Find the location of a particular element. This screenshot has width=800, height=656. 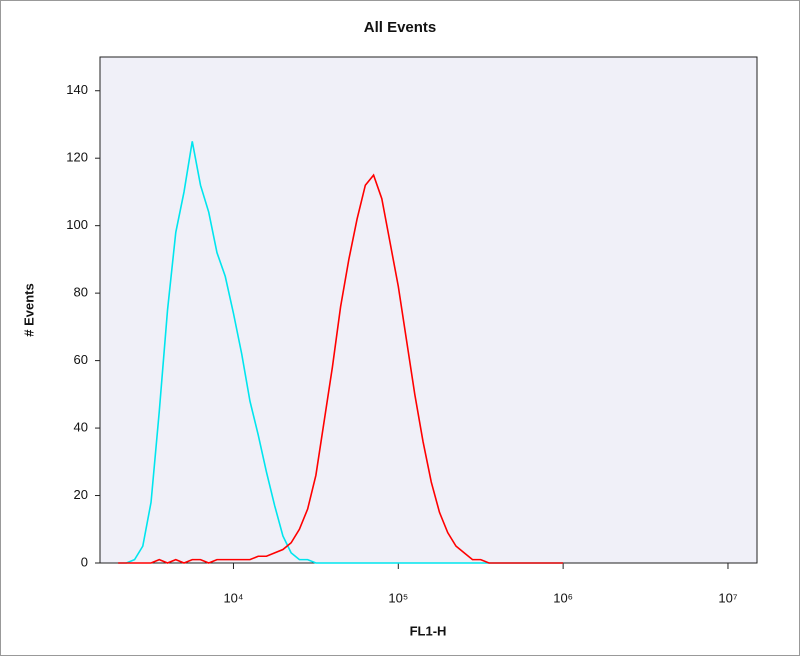

y-tick-label: 20 is located at coordinates (81, 494).